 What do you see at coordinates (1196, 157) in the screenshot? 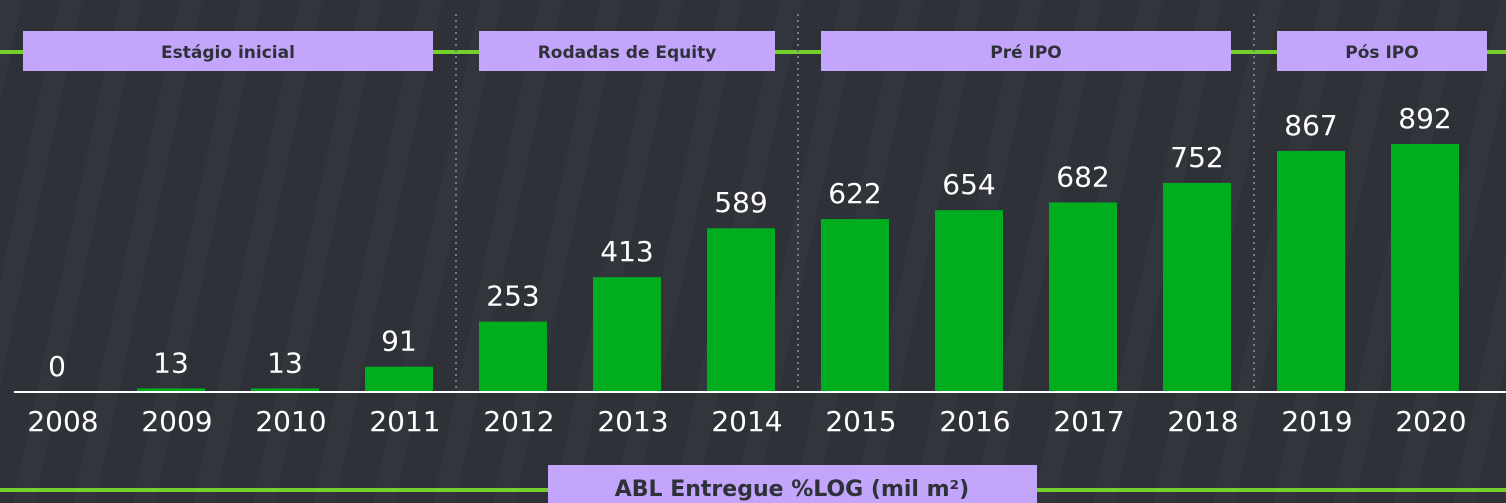
I see `data-label: 752` at bounding box center [1196, 157].